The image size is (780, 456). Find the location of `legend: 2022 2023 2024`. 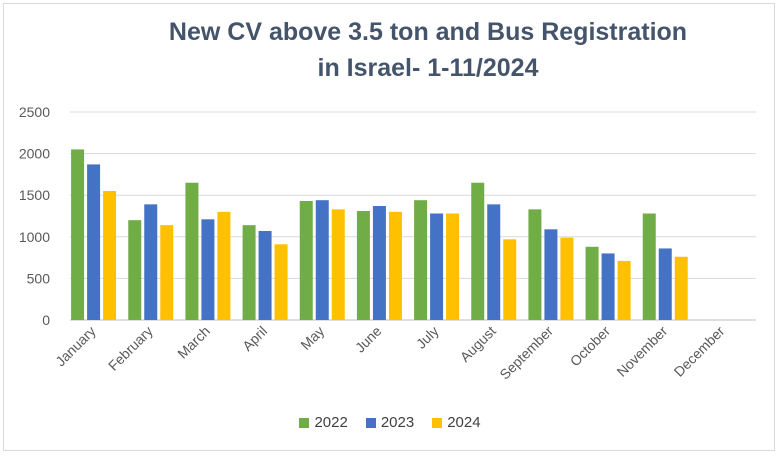

legend: 2022 2023 2024 is located at coordinates (390, 422).